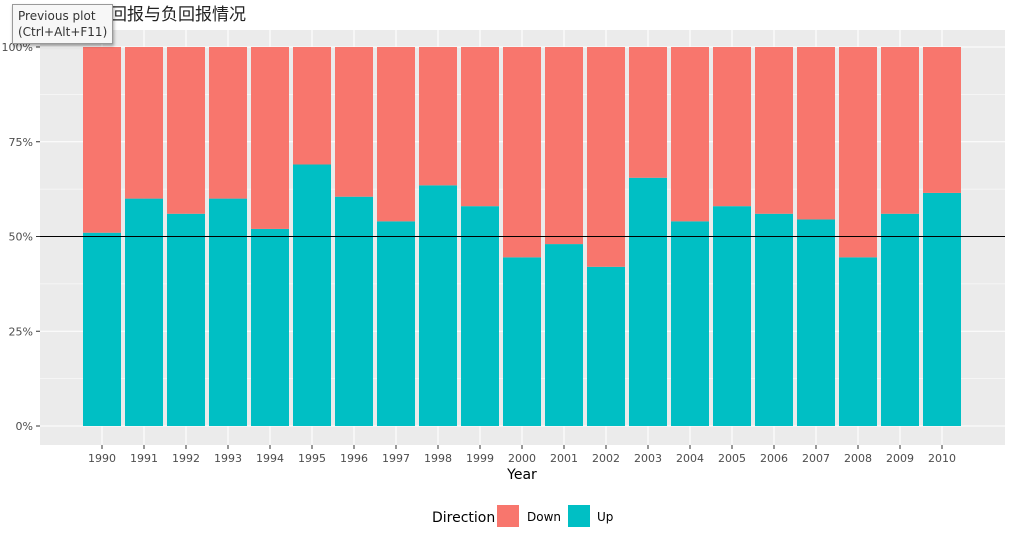 The height and width of the screenshot is (540, 1010). What do you see at coordinates (186, 130) in the screenshot?
I see `bar-down-1992` at bounding box center [186, 130].